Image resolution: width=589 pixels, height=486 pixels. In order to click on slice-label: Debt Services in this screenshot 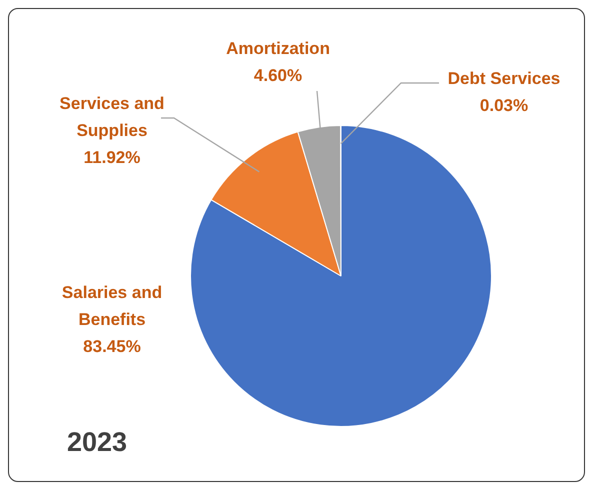, I will do `click(504, 78)`.